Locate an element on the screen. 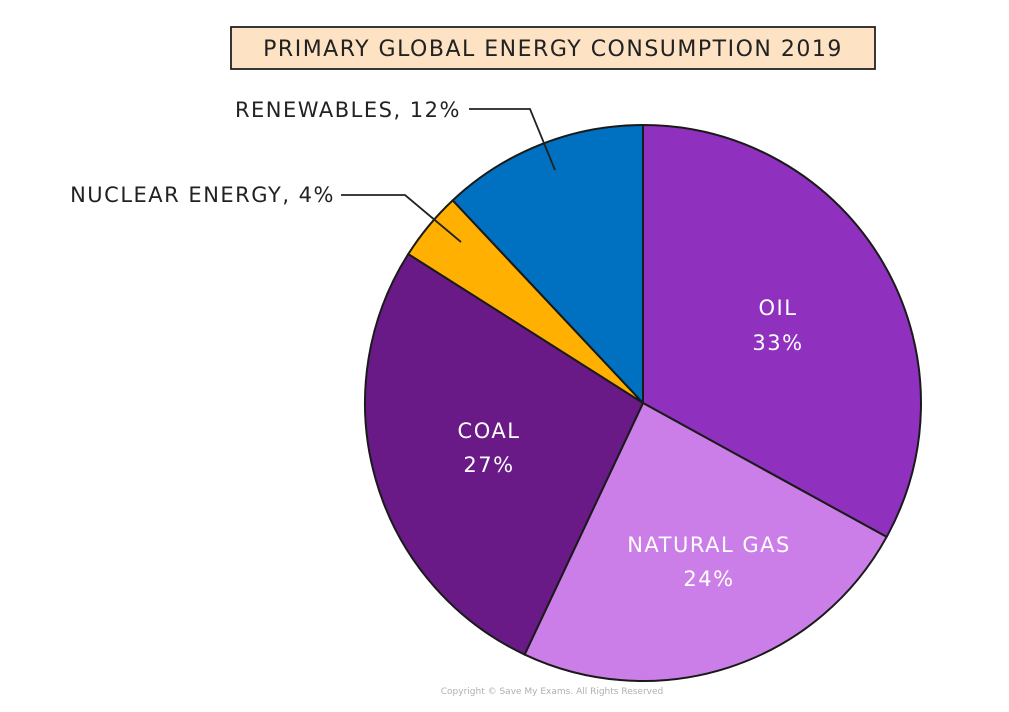  callout-nuclear: NUCLEAR ENERGY, 4% is located at coordinates (202, 195).